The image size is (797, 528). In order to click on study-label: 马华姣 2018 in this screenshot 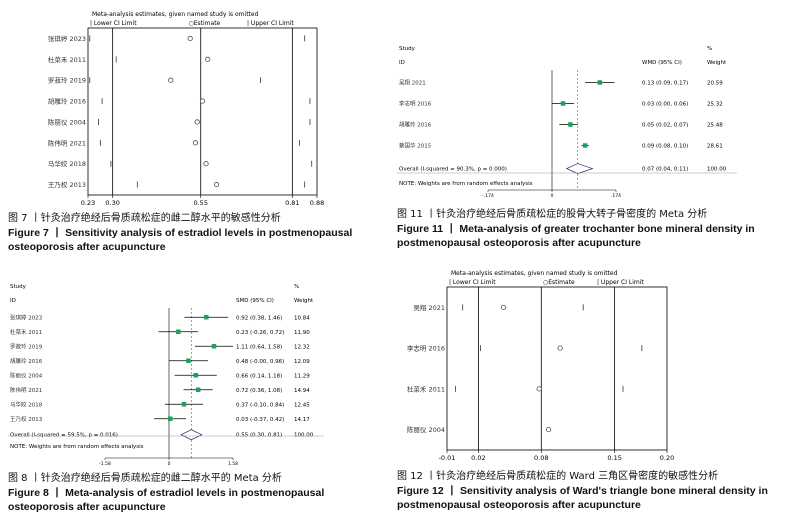, I will do `click(67, 163)`.